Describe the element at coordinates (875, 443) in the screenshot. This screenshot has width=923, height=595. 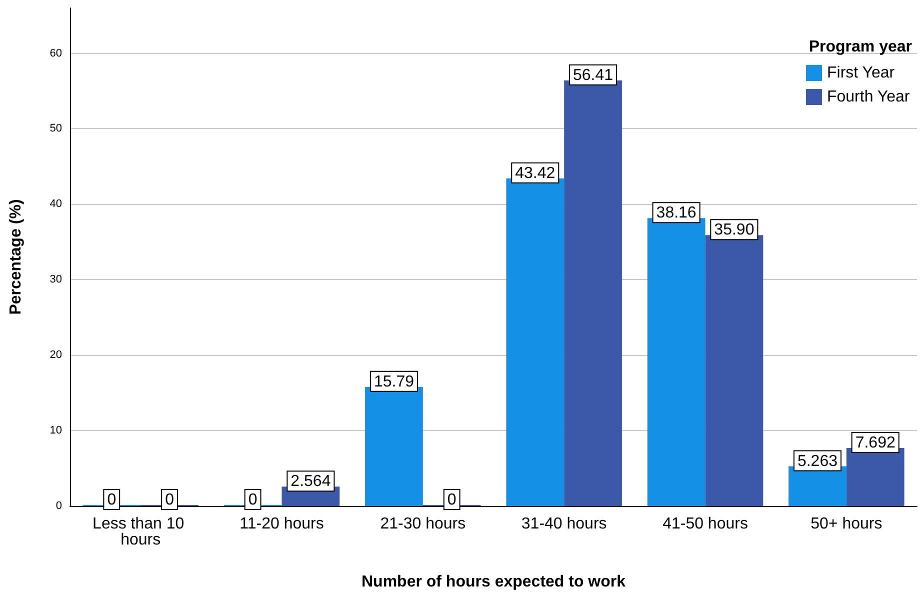
I see `data-label: 7.692` at that location.